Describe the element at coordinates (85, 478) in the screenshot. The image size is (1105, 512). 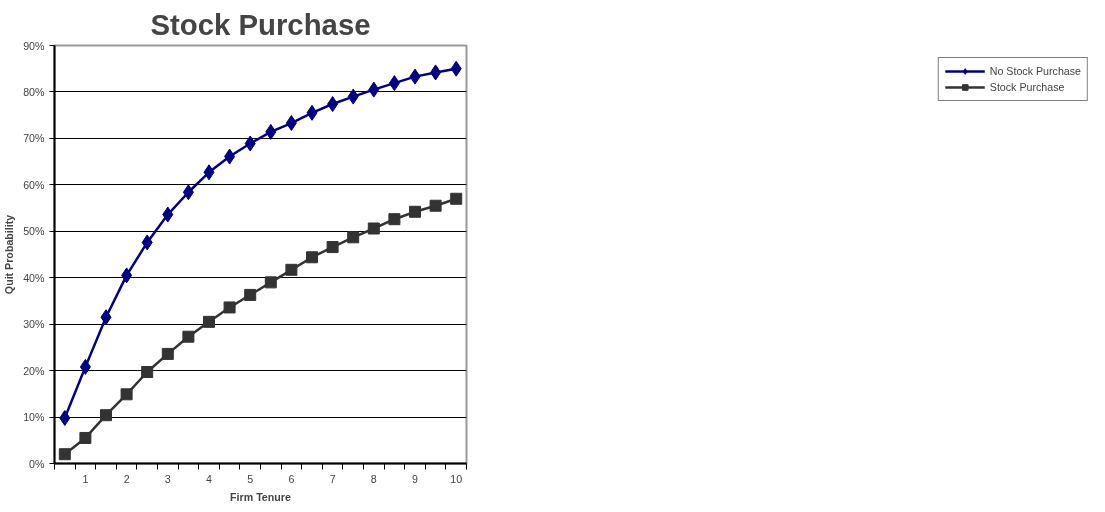
I see `x-tick-label: 1` at that location.